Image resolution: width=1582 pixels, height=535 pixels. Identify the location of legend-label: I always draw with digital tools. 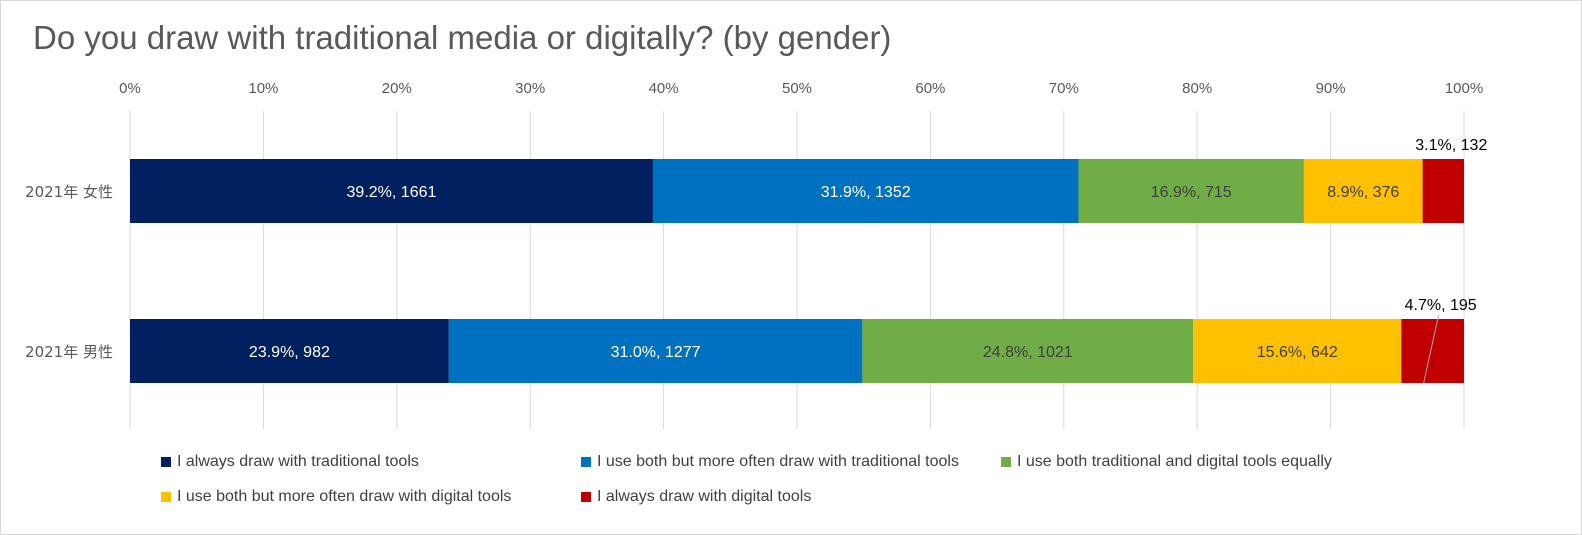
(704, 496).